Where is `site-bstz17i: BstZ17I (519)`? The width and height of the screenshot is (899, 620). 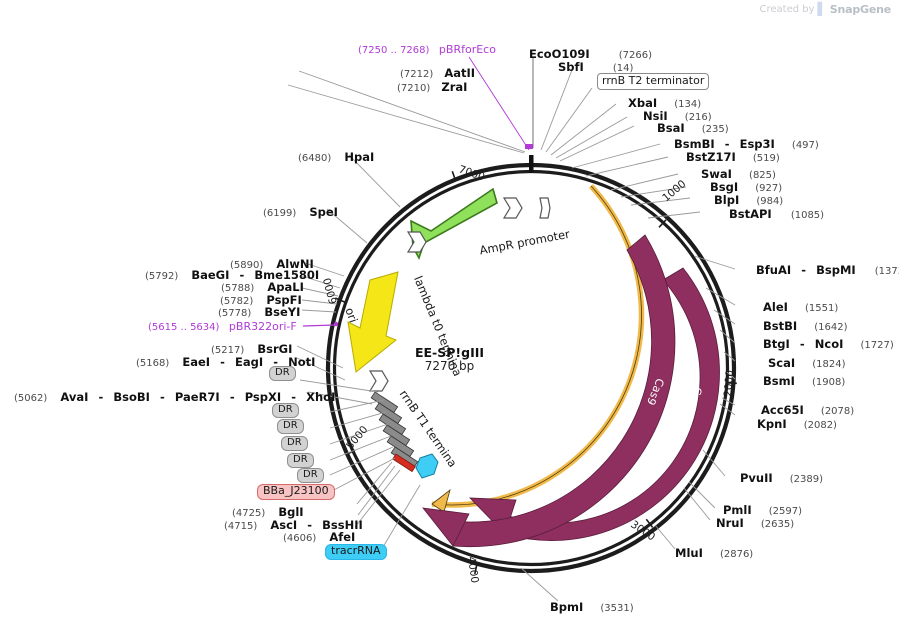
site-bstz17i: BstZ17I (519) is located at coordinates (733, 155).